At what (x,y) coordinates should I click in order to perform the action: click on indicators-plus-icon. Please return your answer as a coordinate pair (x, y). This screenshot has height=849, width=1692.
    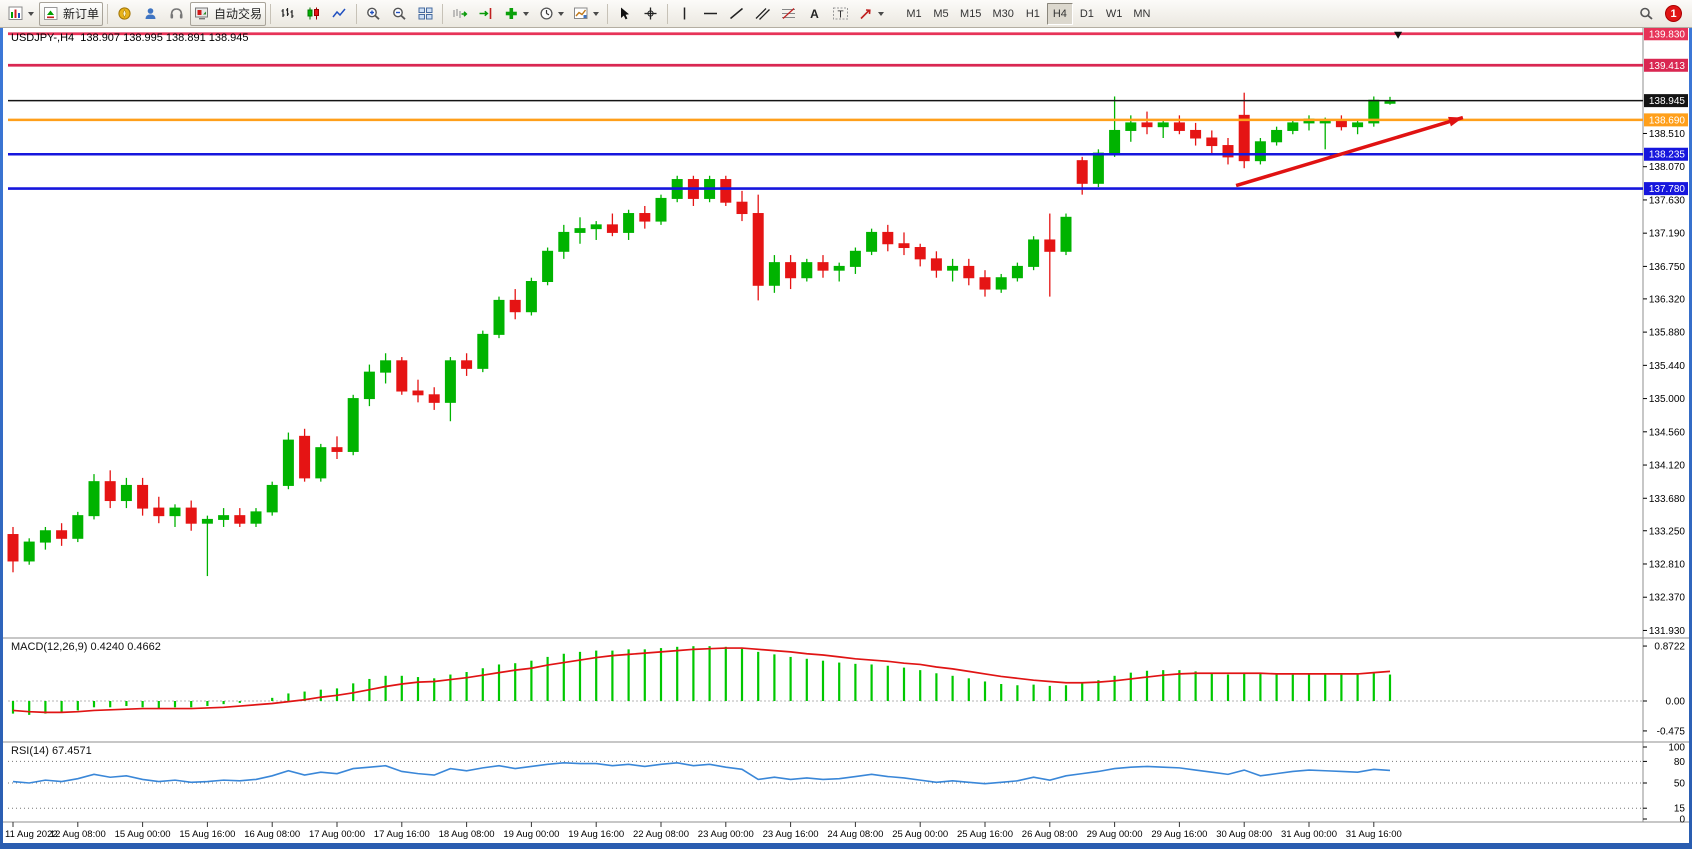
    Looking at the image, I should click on (511, 13).